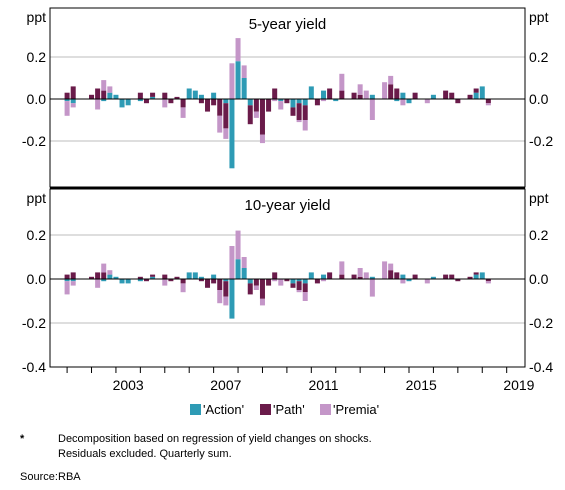  Describe the element at coordinates (69, 477) in the screenshot. I see `source-value: RBA` at that location.